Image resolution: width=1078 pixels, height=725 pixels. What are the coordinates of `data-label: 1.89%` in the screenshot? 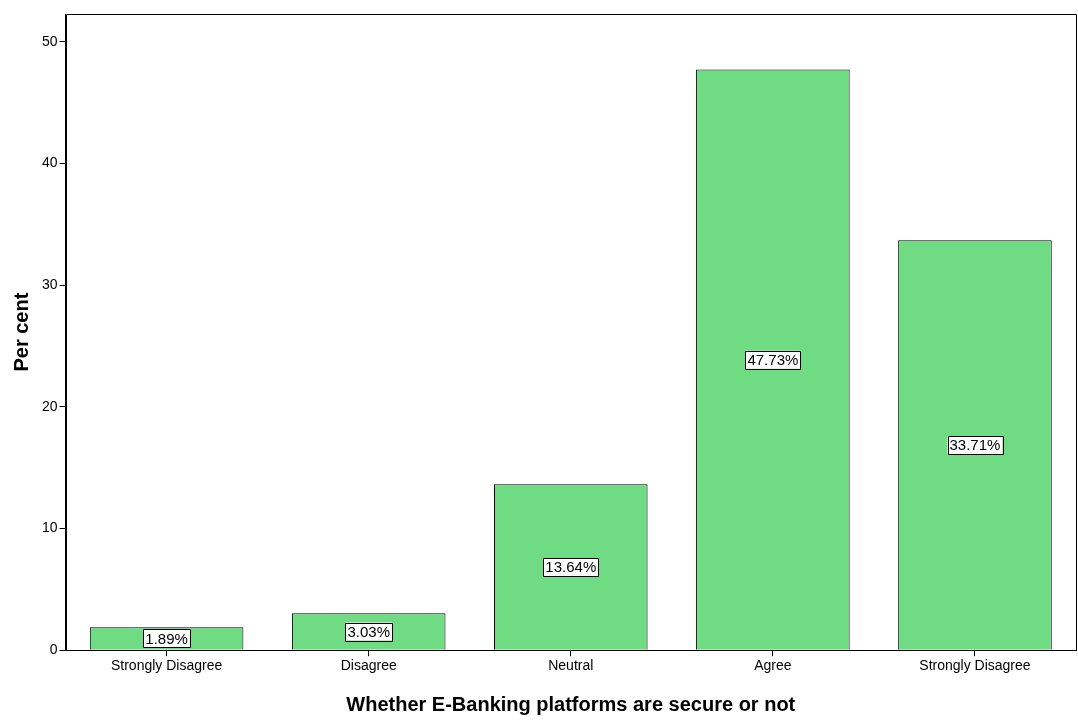 It's located at (166, 638).